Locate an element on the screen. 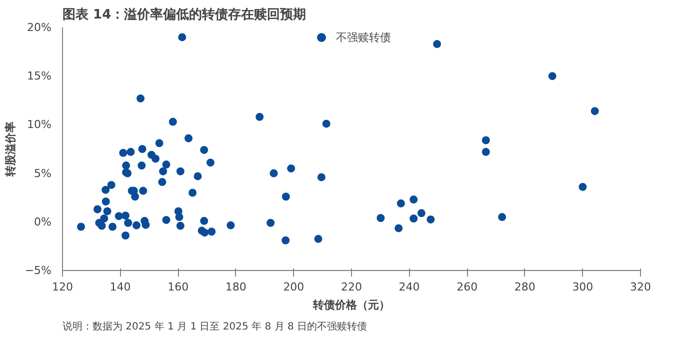  x-tick-label: 220 is located at coordinates (351, 287).